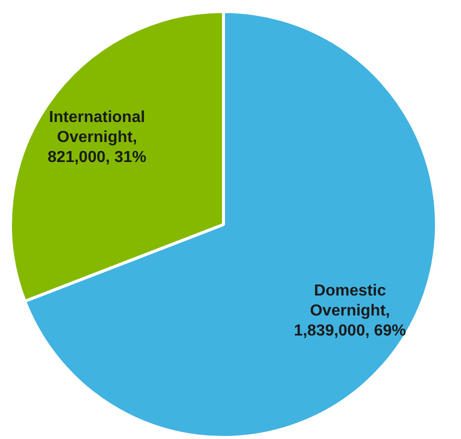  I want to click on slice-label: Domestic Overnight, 1,839,000, 69%, so click(350, 311).